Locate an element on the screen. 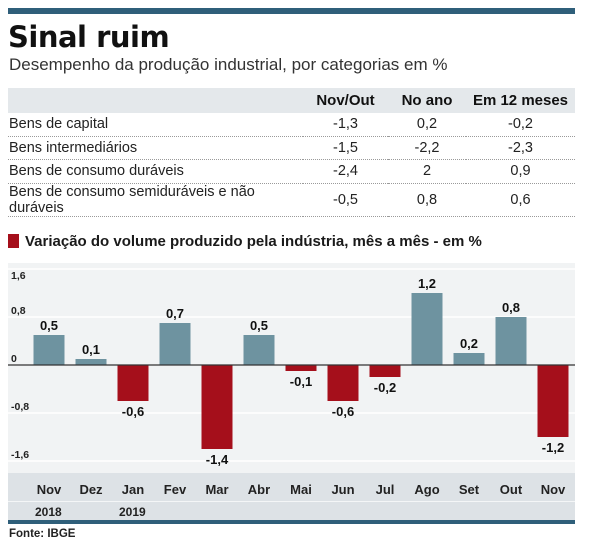 This screenshot has height=550, width=595. x-tick-label: Fev is located at coordinates (175, 489).